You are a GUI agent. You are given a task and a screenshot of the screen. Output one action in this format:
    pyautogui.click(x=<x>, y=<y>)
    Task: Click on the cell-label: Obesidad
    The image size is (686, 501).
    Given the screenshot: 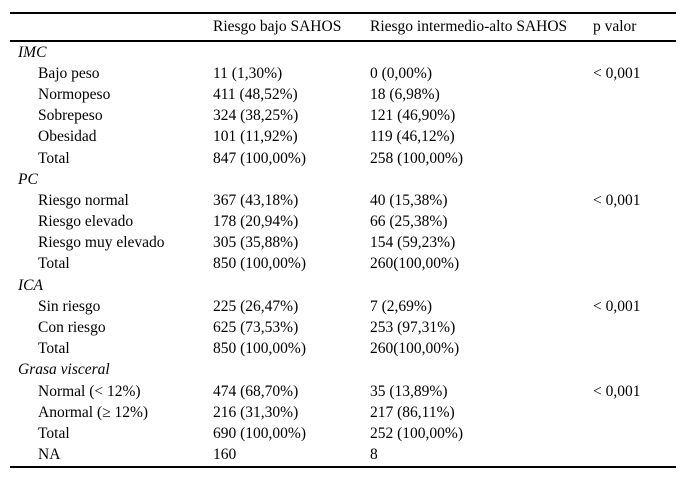 What is the action you would take?
    pyautogui.click(x=67, y=137)
    